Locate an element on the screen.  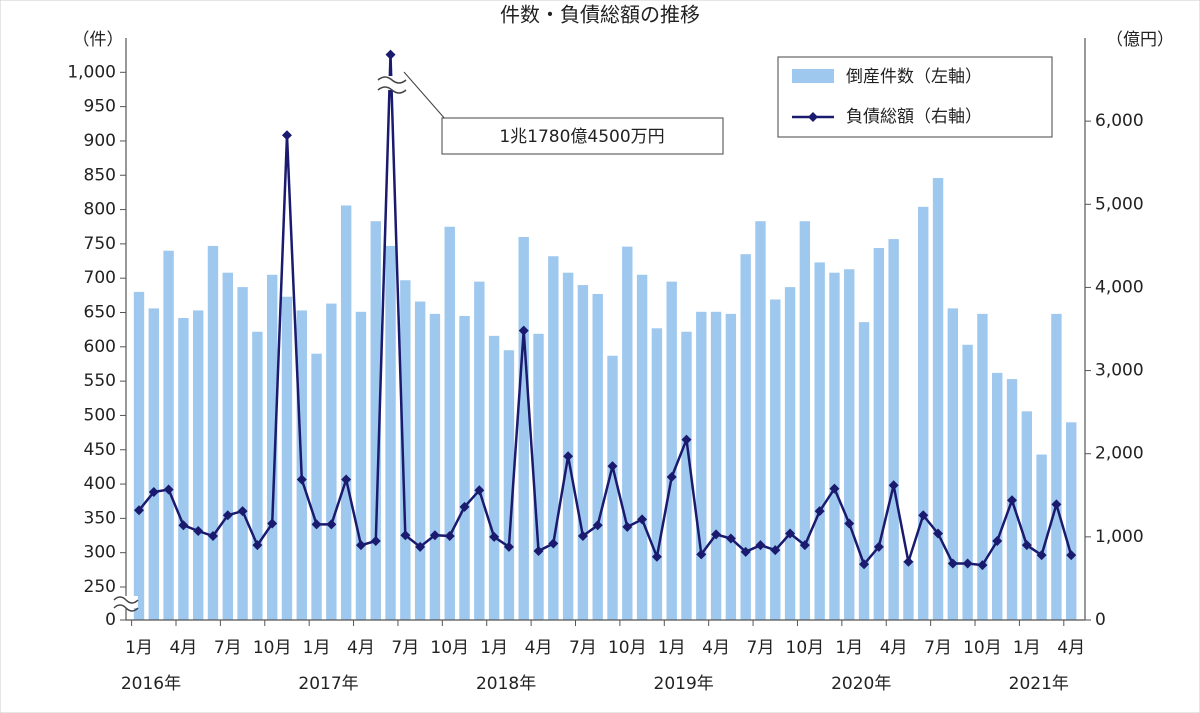
legend-marker is located at coordinates (813, 117).